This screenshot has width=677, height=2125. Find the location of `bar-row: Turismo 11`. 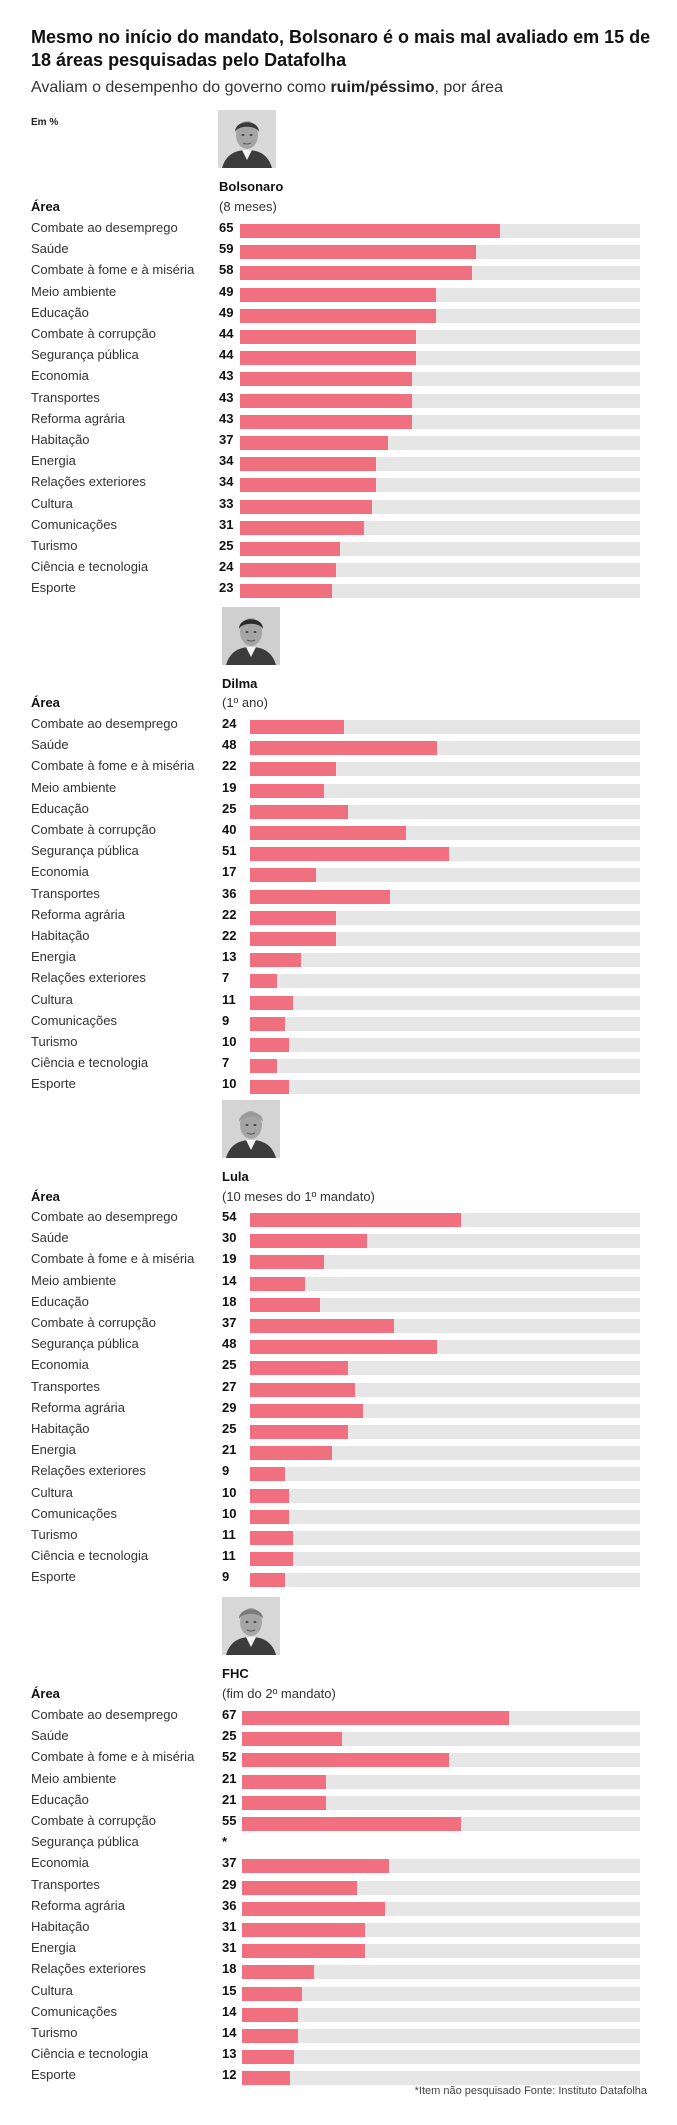

bar-row: Turismo 11 is located at coordinates (335, 1536).